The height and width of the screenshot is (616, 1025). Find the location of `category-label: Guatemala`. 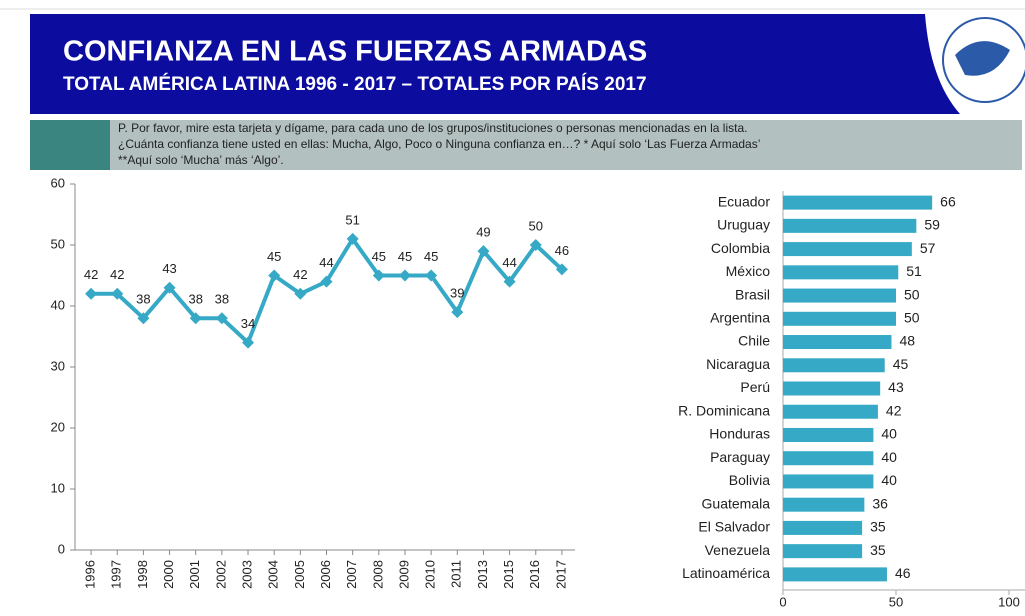

category-label: Guatemala is located at coordinates (736, 503).